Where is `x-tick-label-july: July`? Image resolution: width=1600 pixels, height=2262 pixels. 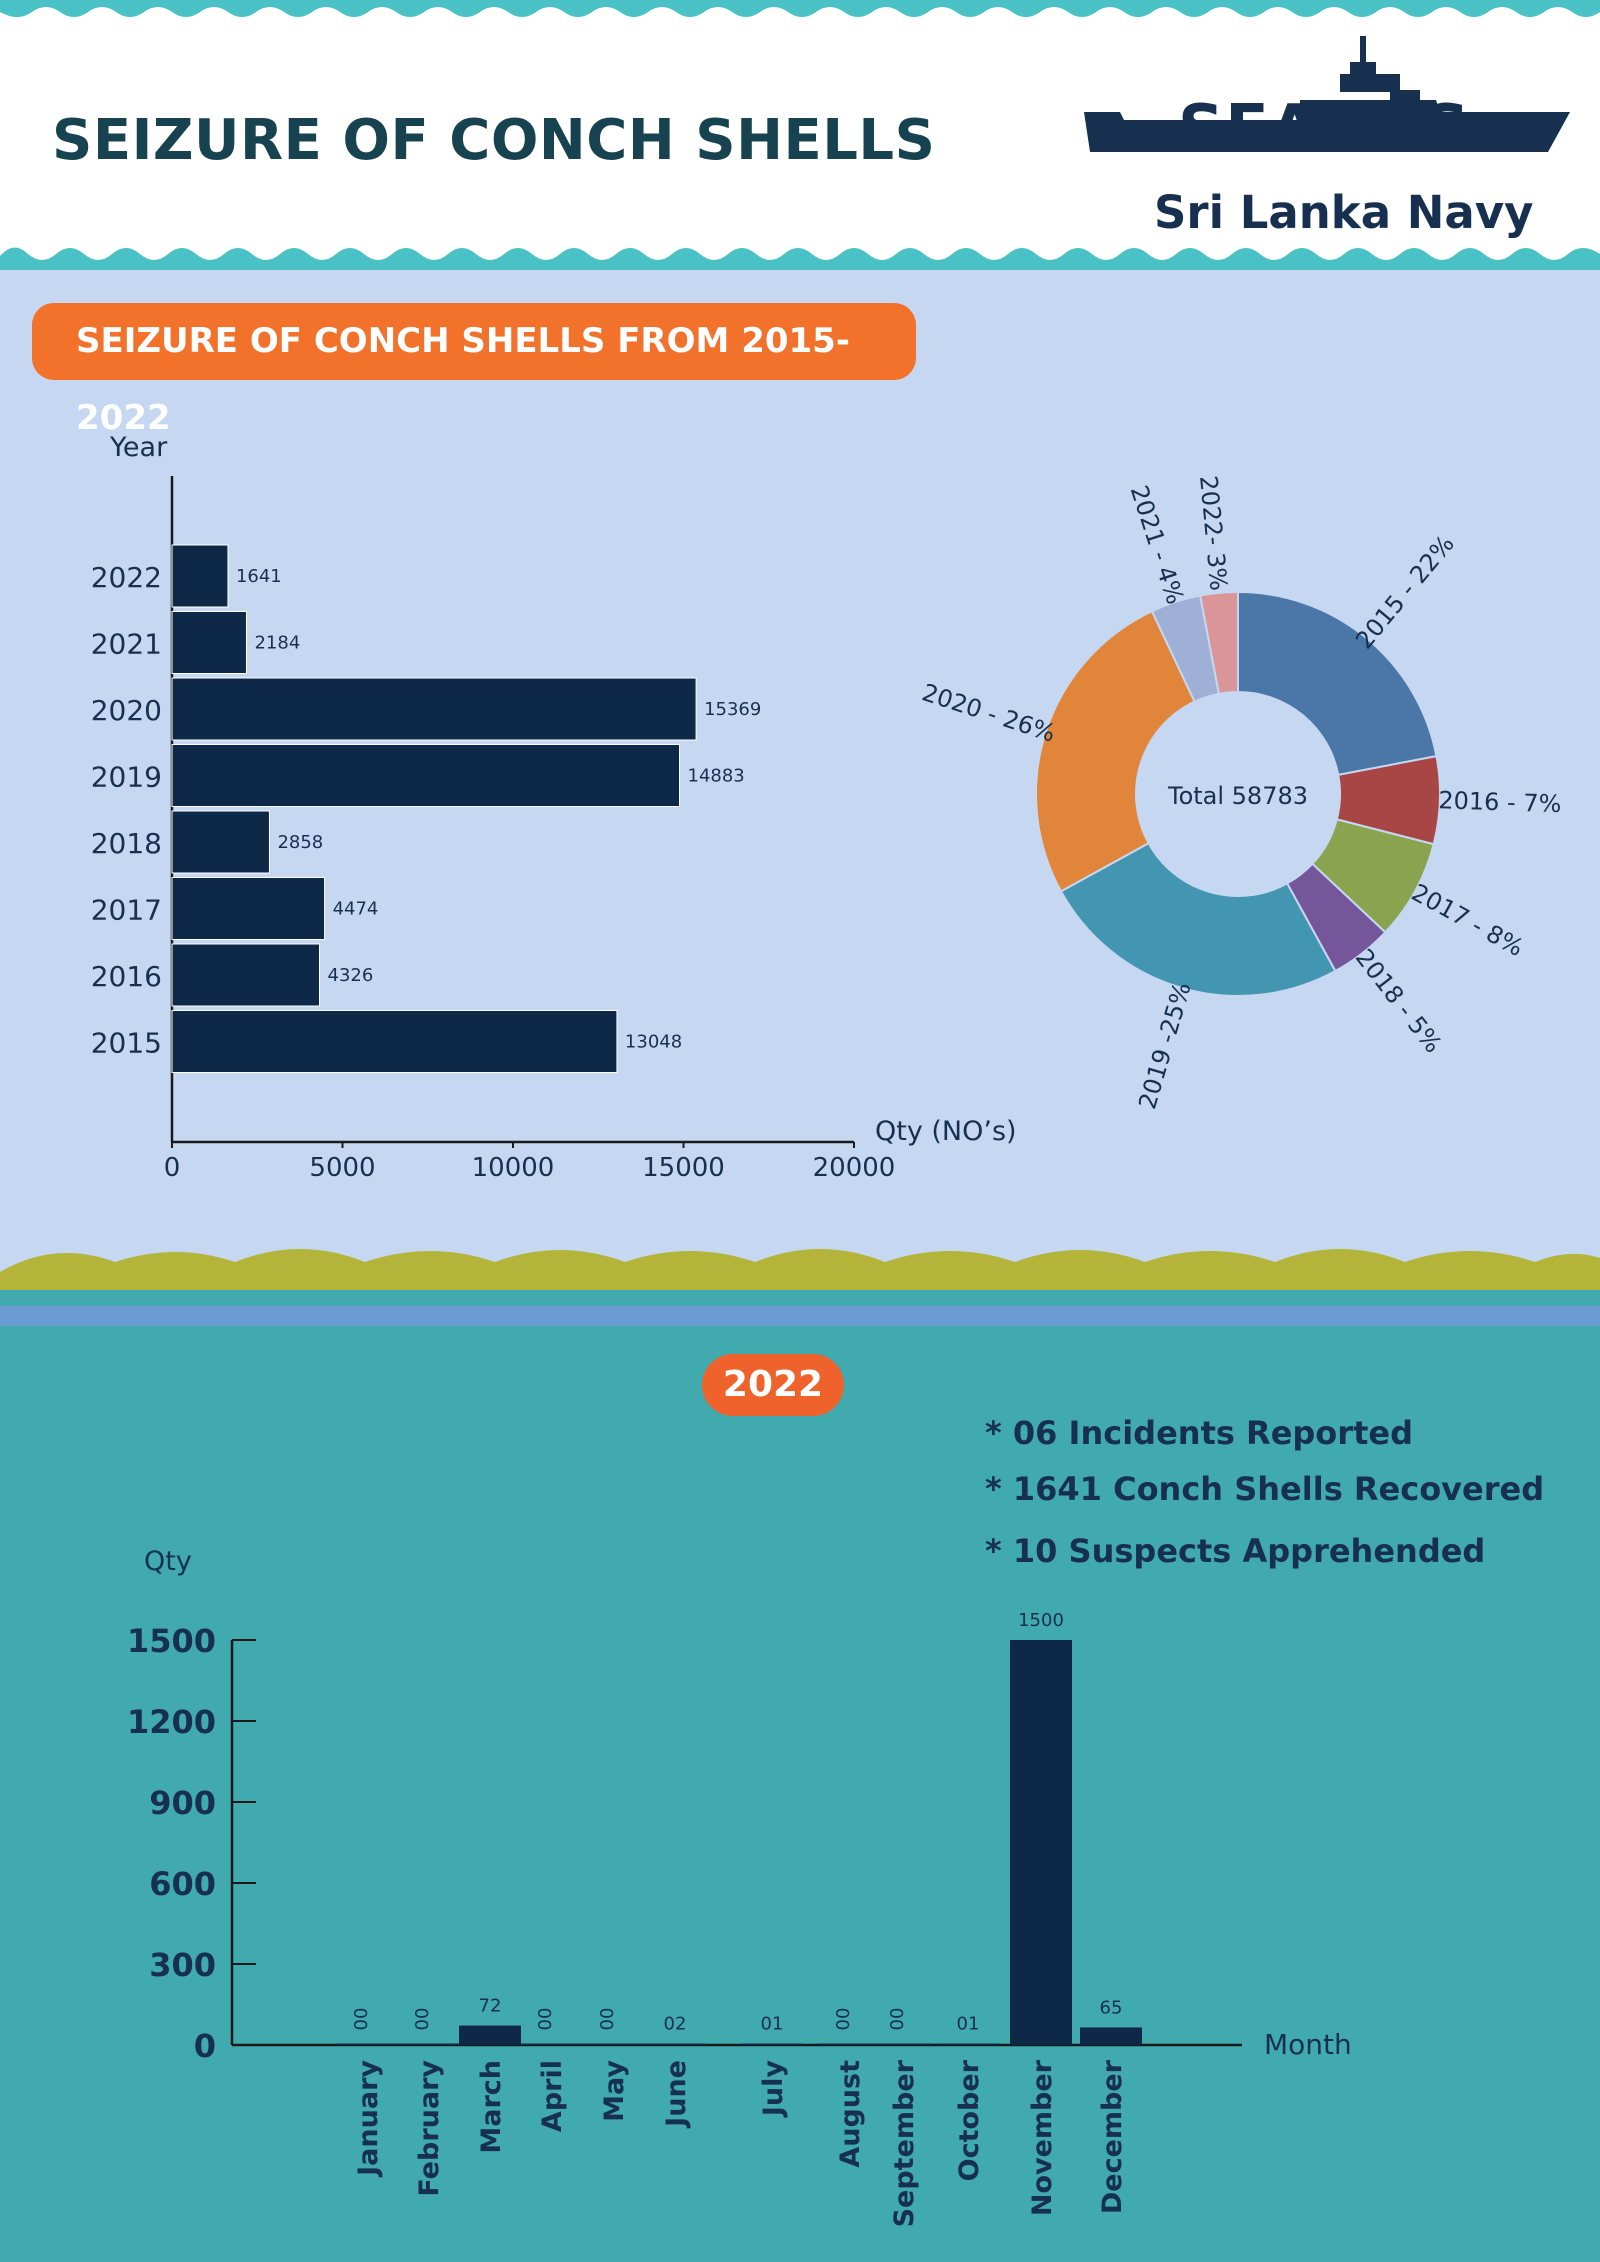 x-tick-label-july: July is located at coordinates (773, 2089).